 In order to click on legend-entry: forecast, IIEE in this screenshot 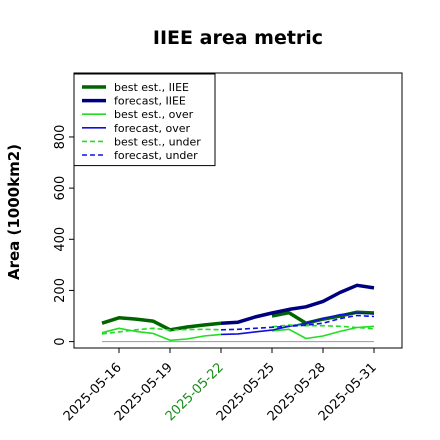, I will do `click(150, 101)`.